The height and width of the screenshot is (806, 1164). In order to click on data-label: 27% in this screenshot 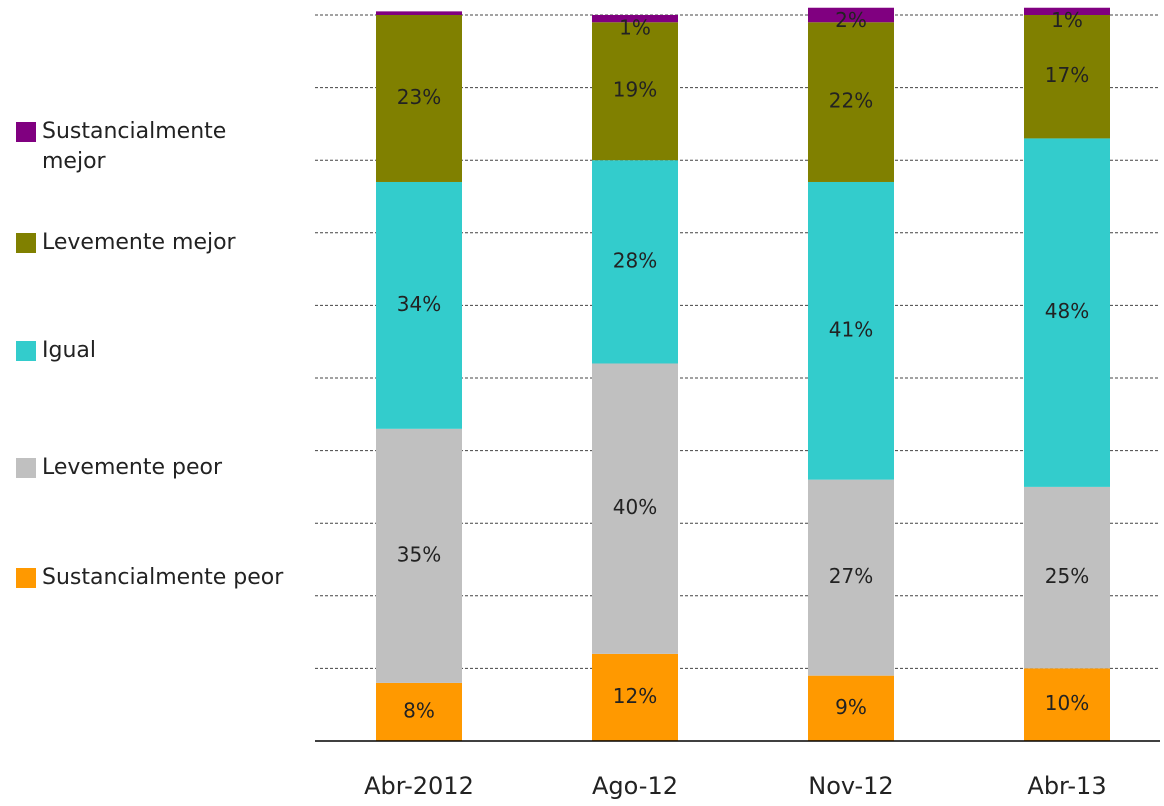, I will do `click(851, 576)`.